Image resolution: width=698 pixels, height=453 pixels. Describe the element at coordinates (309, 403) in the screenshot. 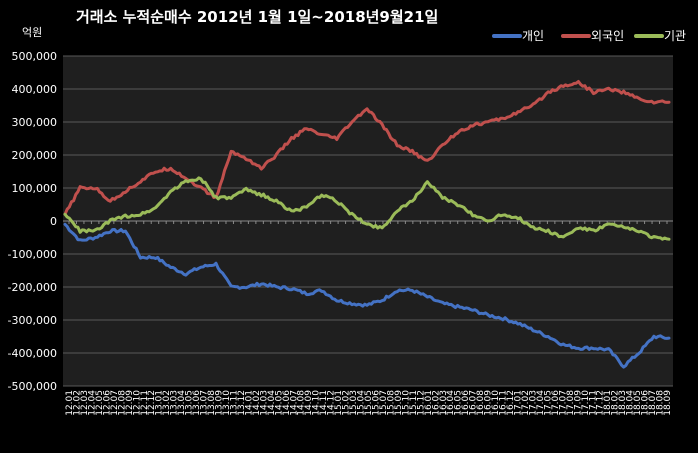

I see `x-tick-label: 14.09` at that location.